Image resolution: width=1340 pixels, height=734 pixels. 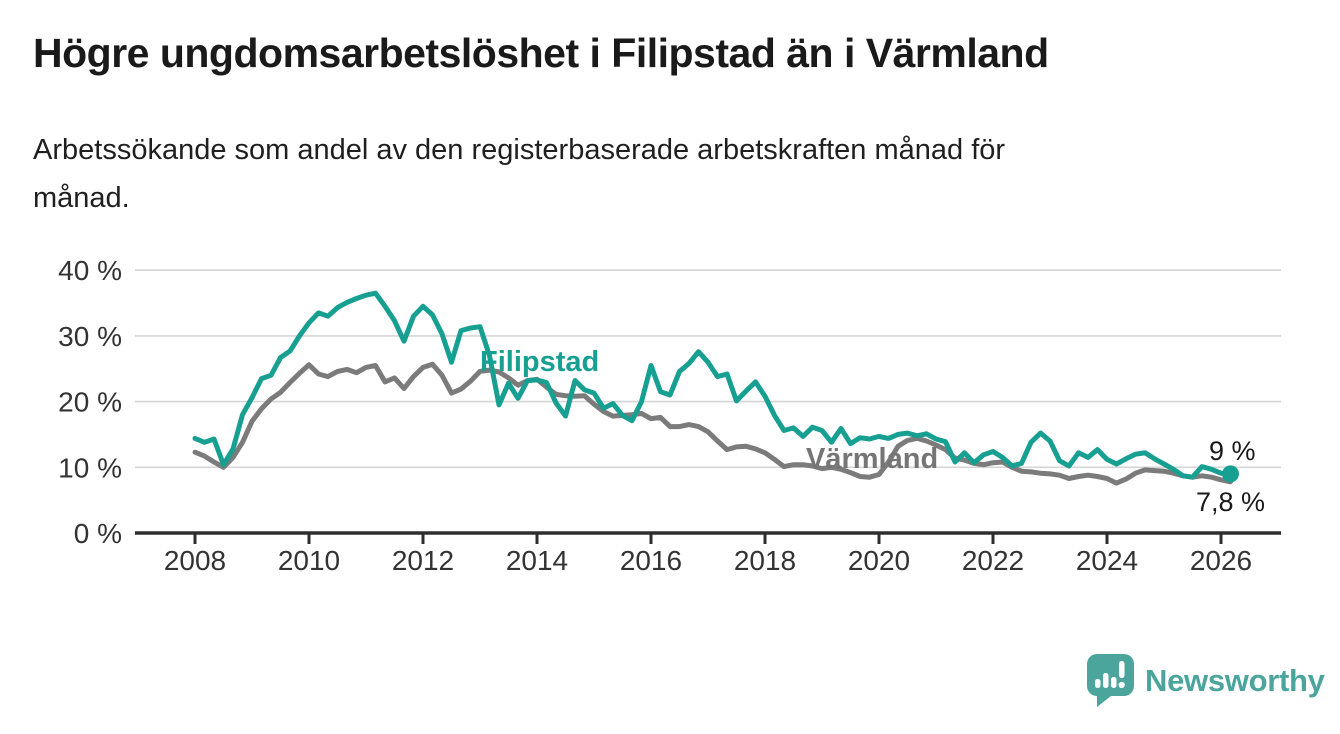 I want to click on x-axis-label-2026: 2026, so click(x=1221, y=560).